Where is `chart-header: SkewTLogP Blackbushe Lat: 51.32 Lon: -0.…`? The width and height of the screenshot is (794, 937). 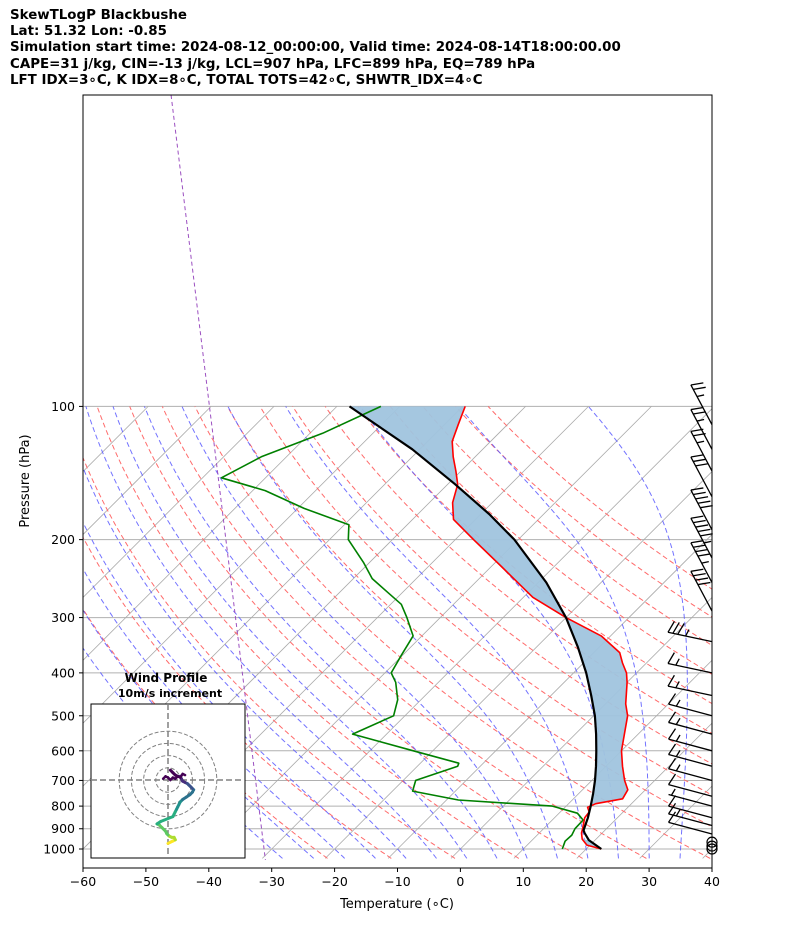 chart-header: SkewTLogP Blackbushe Lat: 51.32 Lon: -0.… is located at coordinates (315, 48).